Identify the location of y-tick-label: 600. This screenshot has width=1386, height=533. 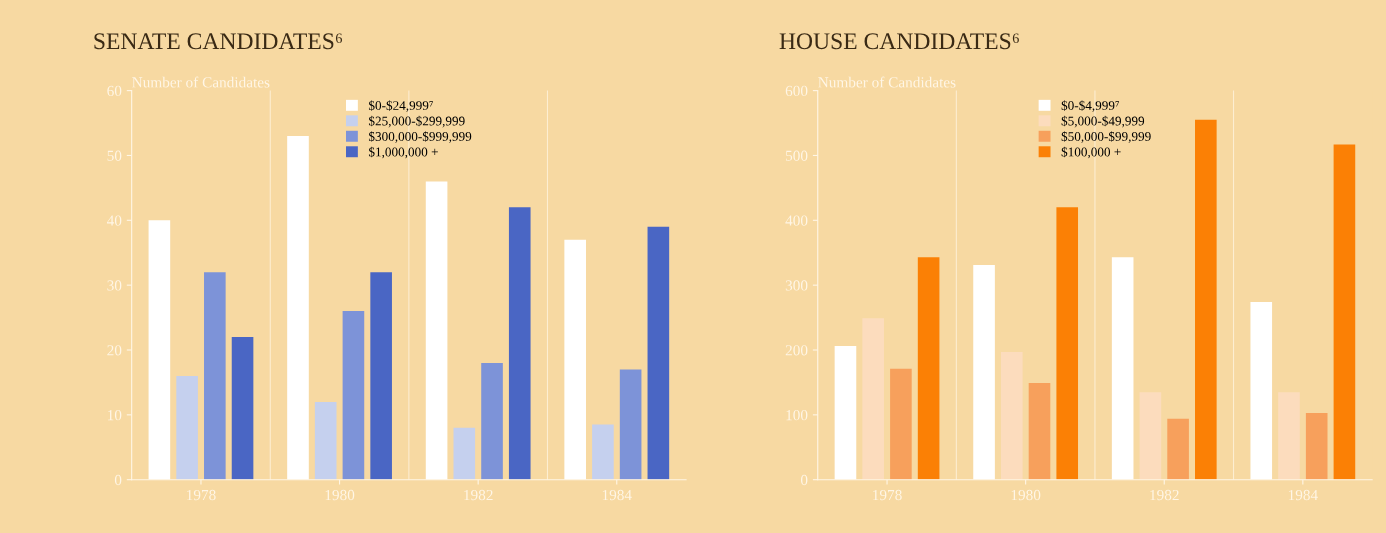
(796, 91).